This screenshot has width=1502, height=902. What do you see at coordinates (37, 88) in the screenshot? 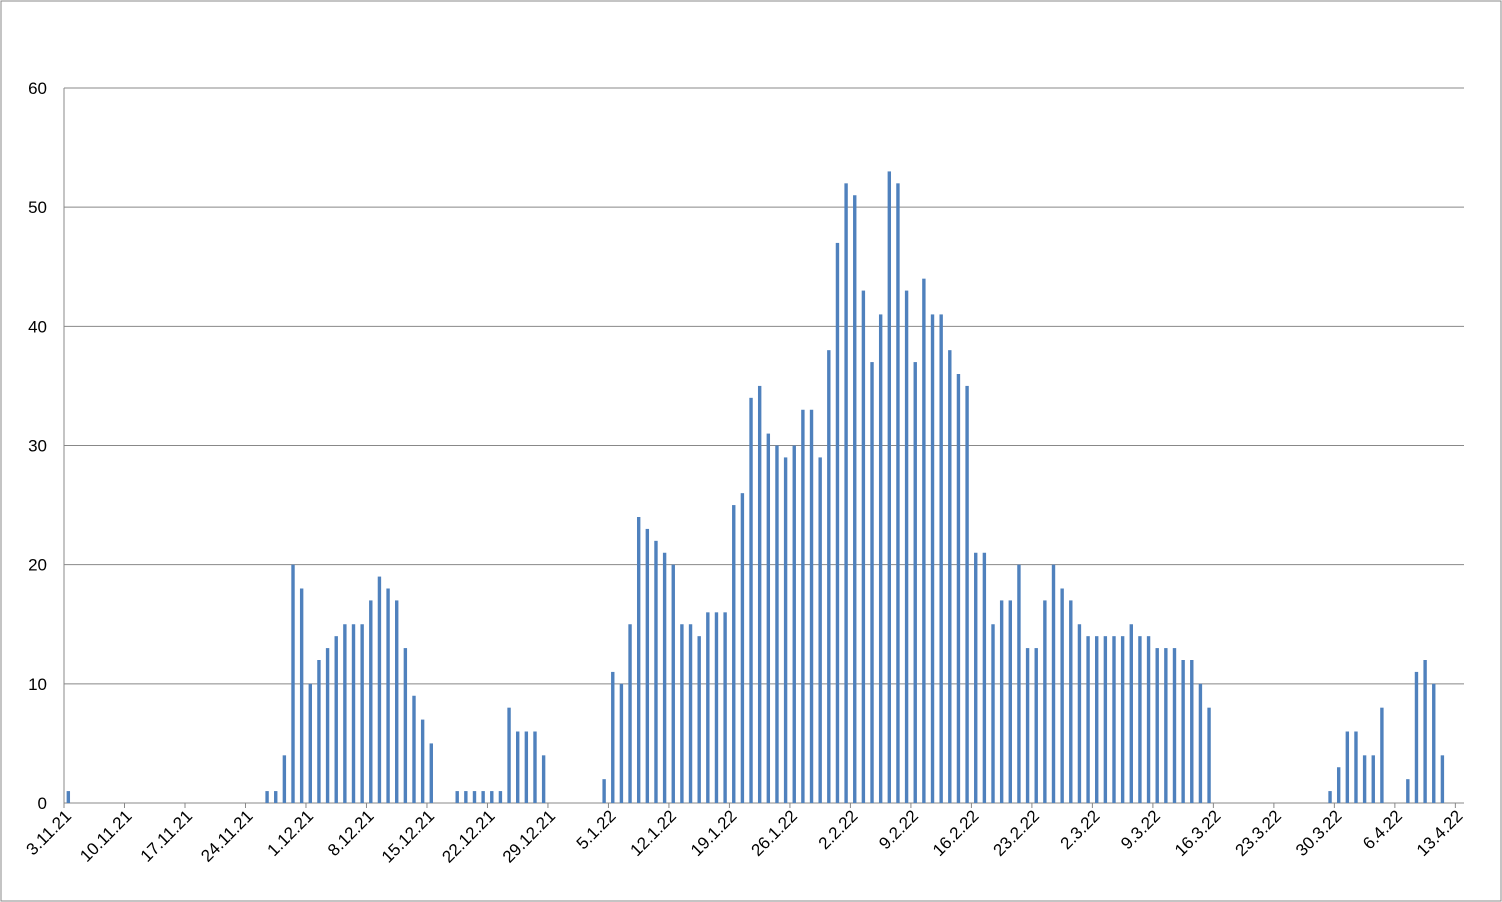
I see `y-tick-label: 60` at bounding box center [37, 88].